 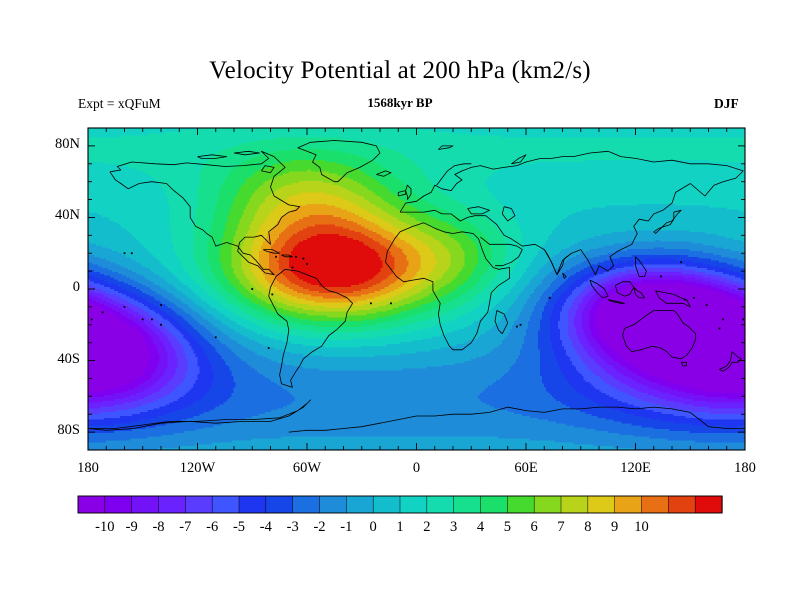 What do you see at coordinates (526, 468) in the screenshot?
I see `x-axis-tick-label: 60E` at bounding box center [526, 468].